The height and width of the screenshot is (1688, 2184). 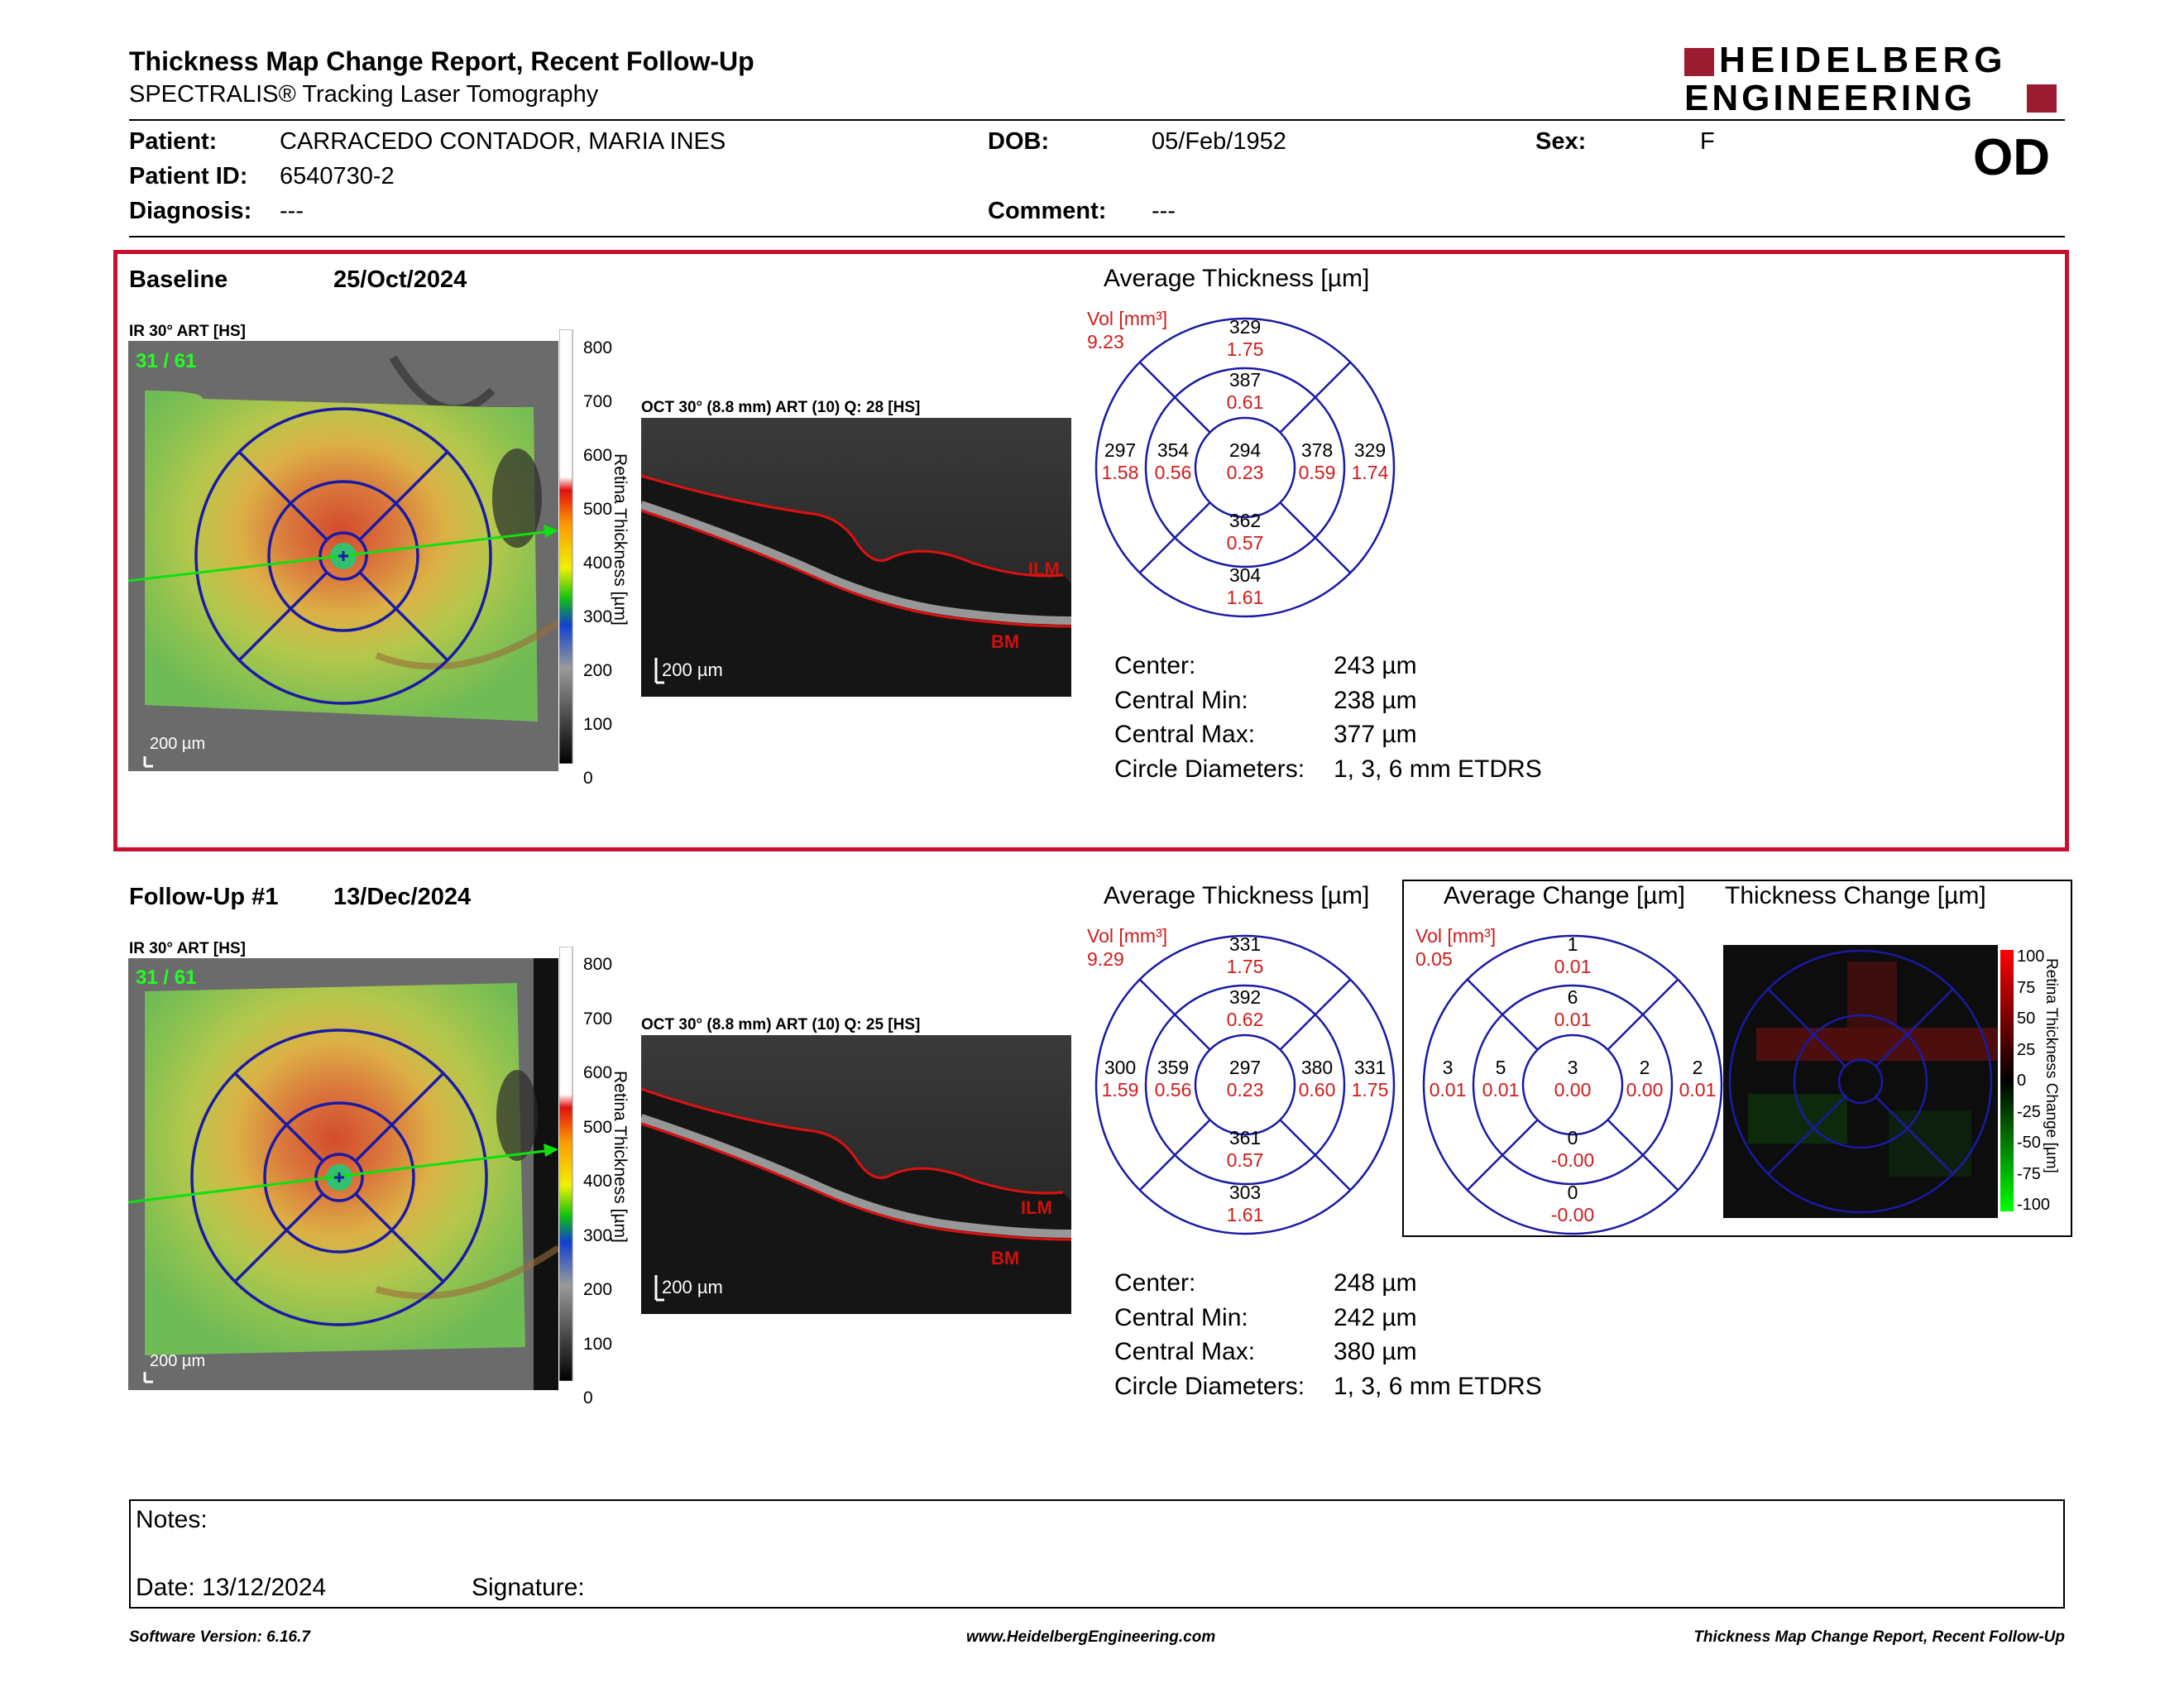 I want to click on signature-label: Signature:, so click(x=528, y=1587).